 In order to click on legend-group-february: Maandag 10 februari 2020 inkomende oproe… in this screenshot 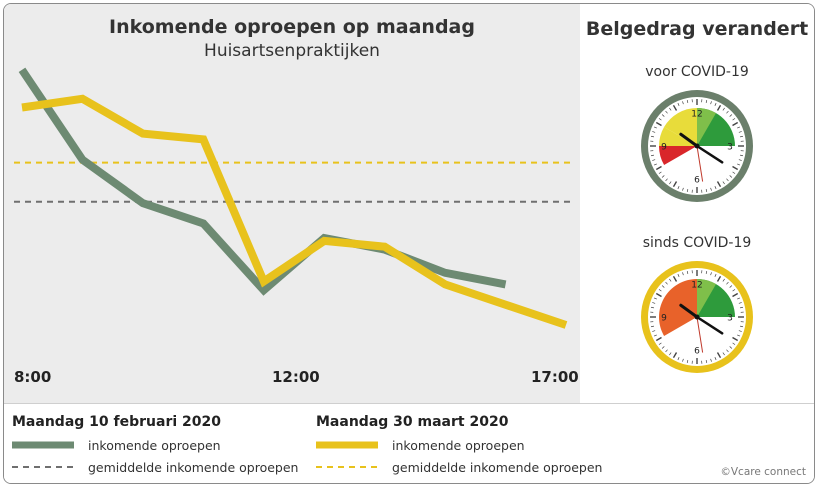, I will do `click(155, 446)`.